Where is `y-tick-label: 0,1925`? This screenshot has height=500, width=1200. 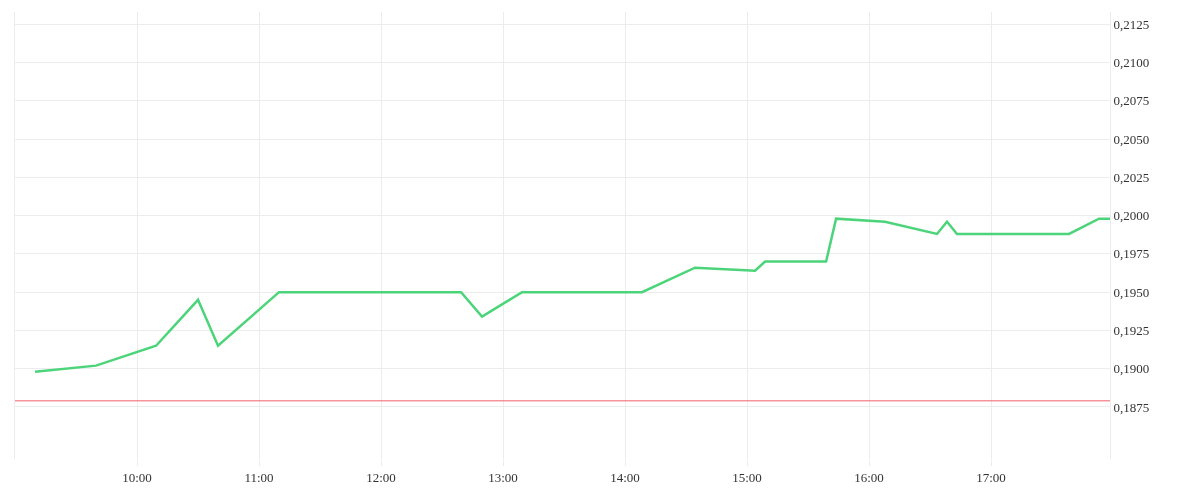
y-tick-label: 0,1925 is located at coordinates (1131, 330).